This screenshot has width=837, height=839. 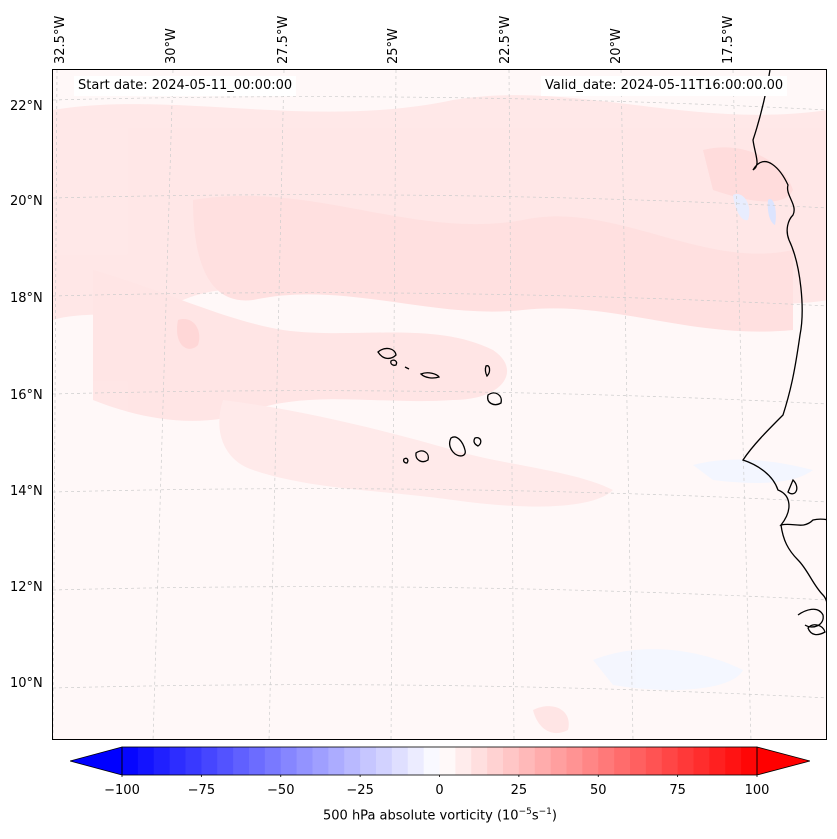 What do you see at coordinates (122, 790) in the screenshot?
I see `colorbar-tick-label: −100` at bounding box center [122, 790].